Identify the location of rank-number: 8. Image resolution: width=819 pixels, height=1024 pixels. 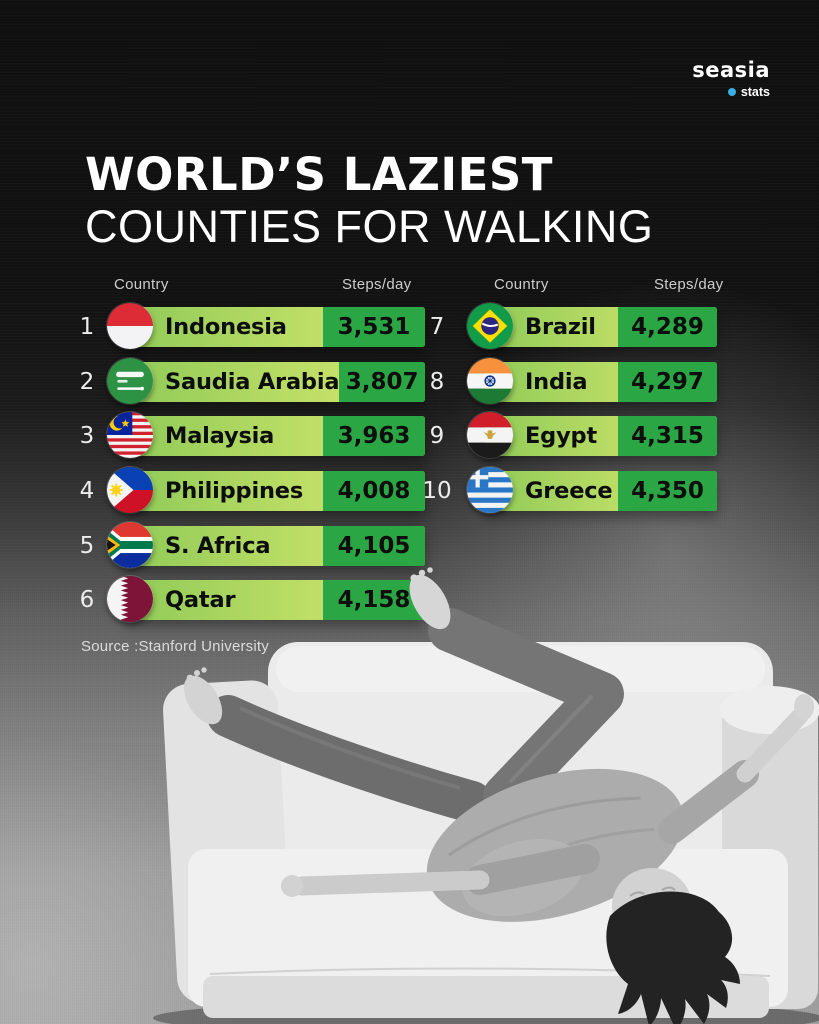
(437, 381).